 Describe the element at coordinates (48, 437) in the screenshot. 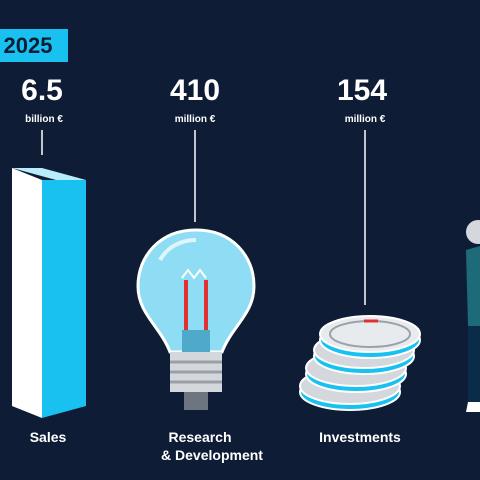

I see `figure-label: Sales` at that location.